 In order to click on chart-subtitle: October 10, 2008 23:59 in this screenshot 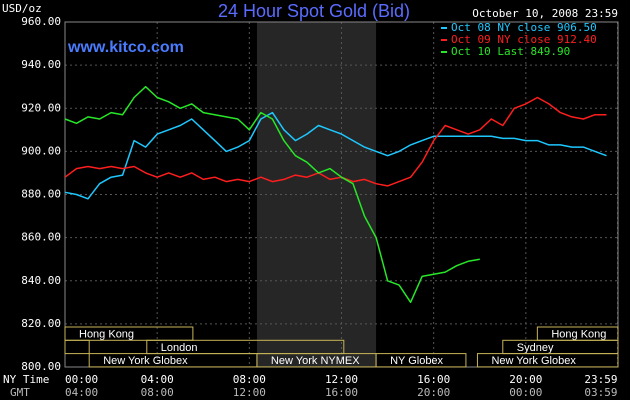, I will do `click(545, 13)`.